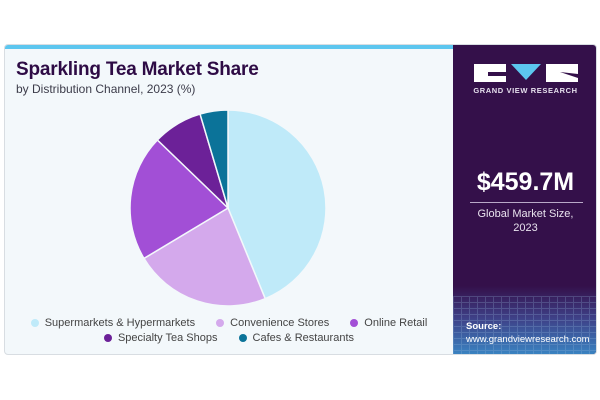  What do you see at coordinates (484, 326) in the screenshot?
I see `source-label: Source:` at bounding box center [484, 326].